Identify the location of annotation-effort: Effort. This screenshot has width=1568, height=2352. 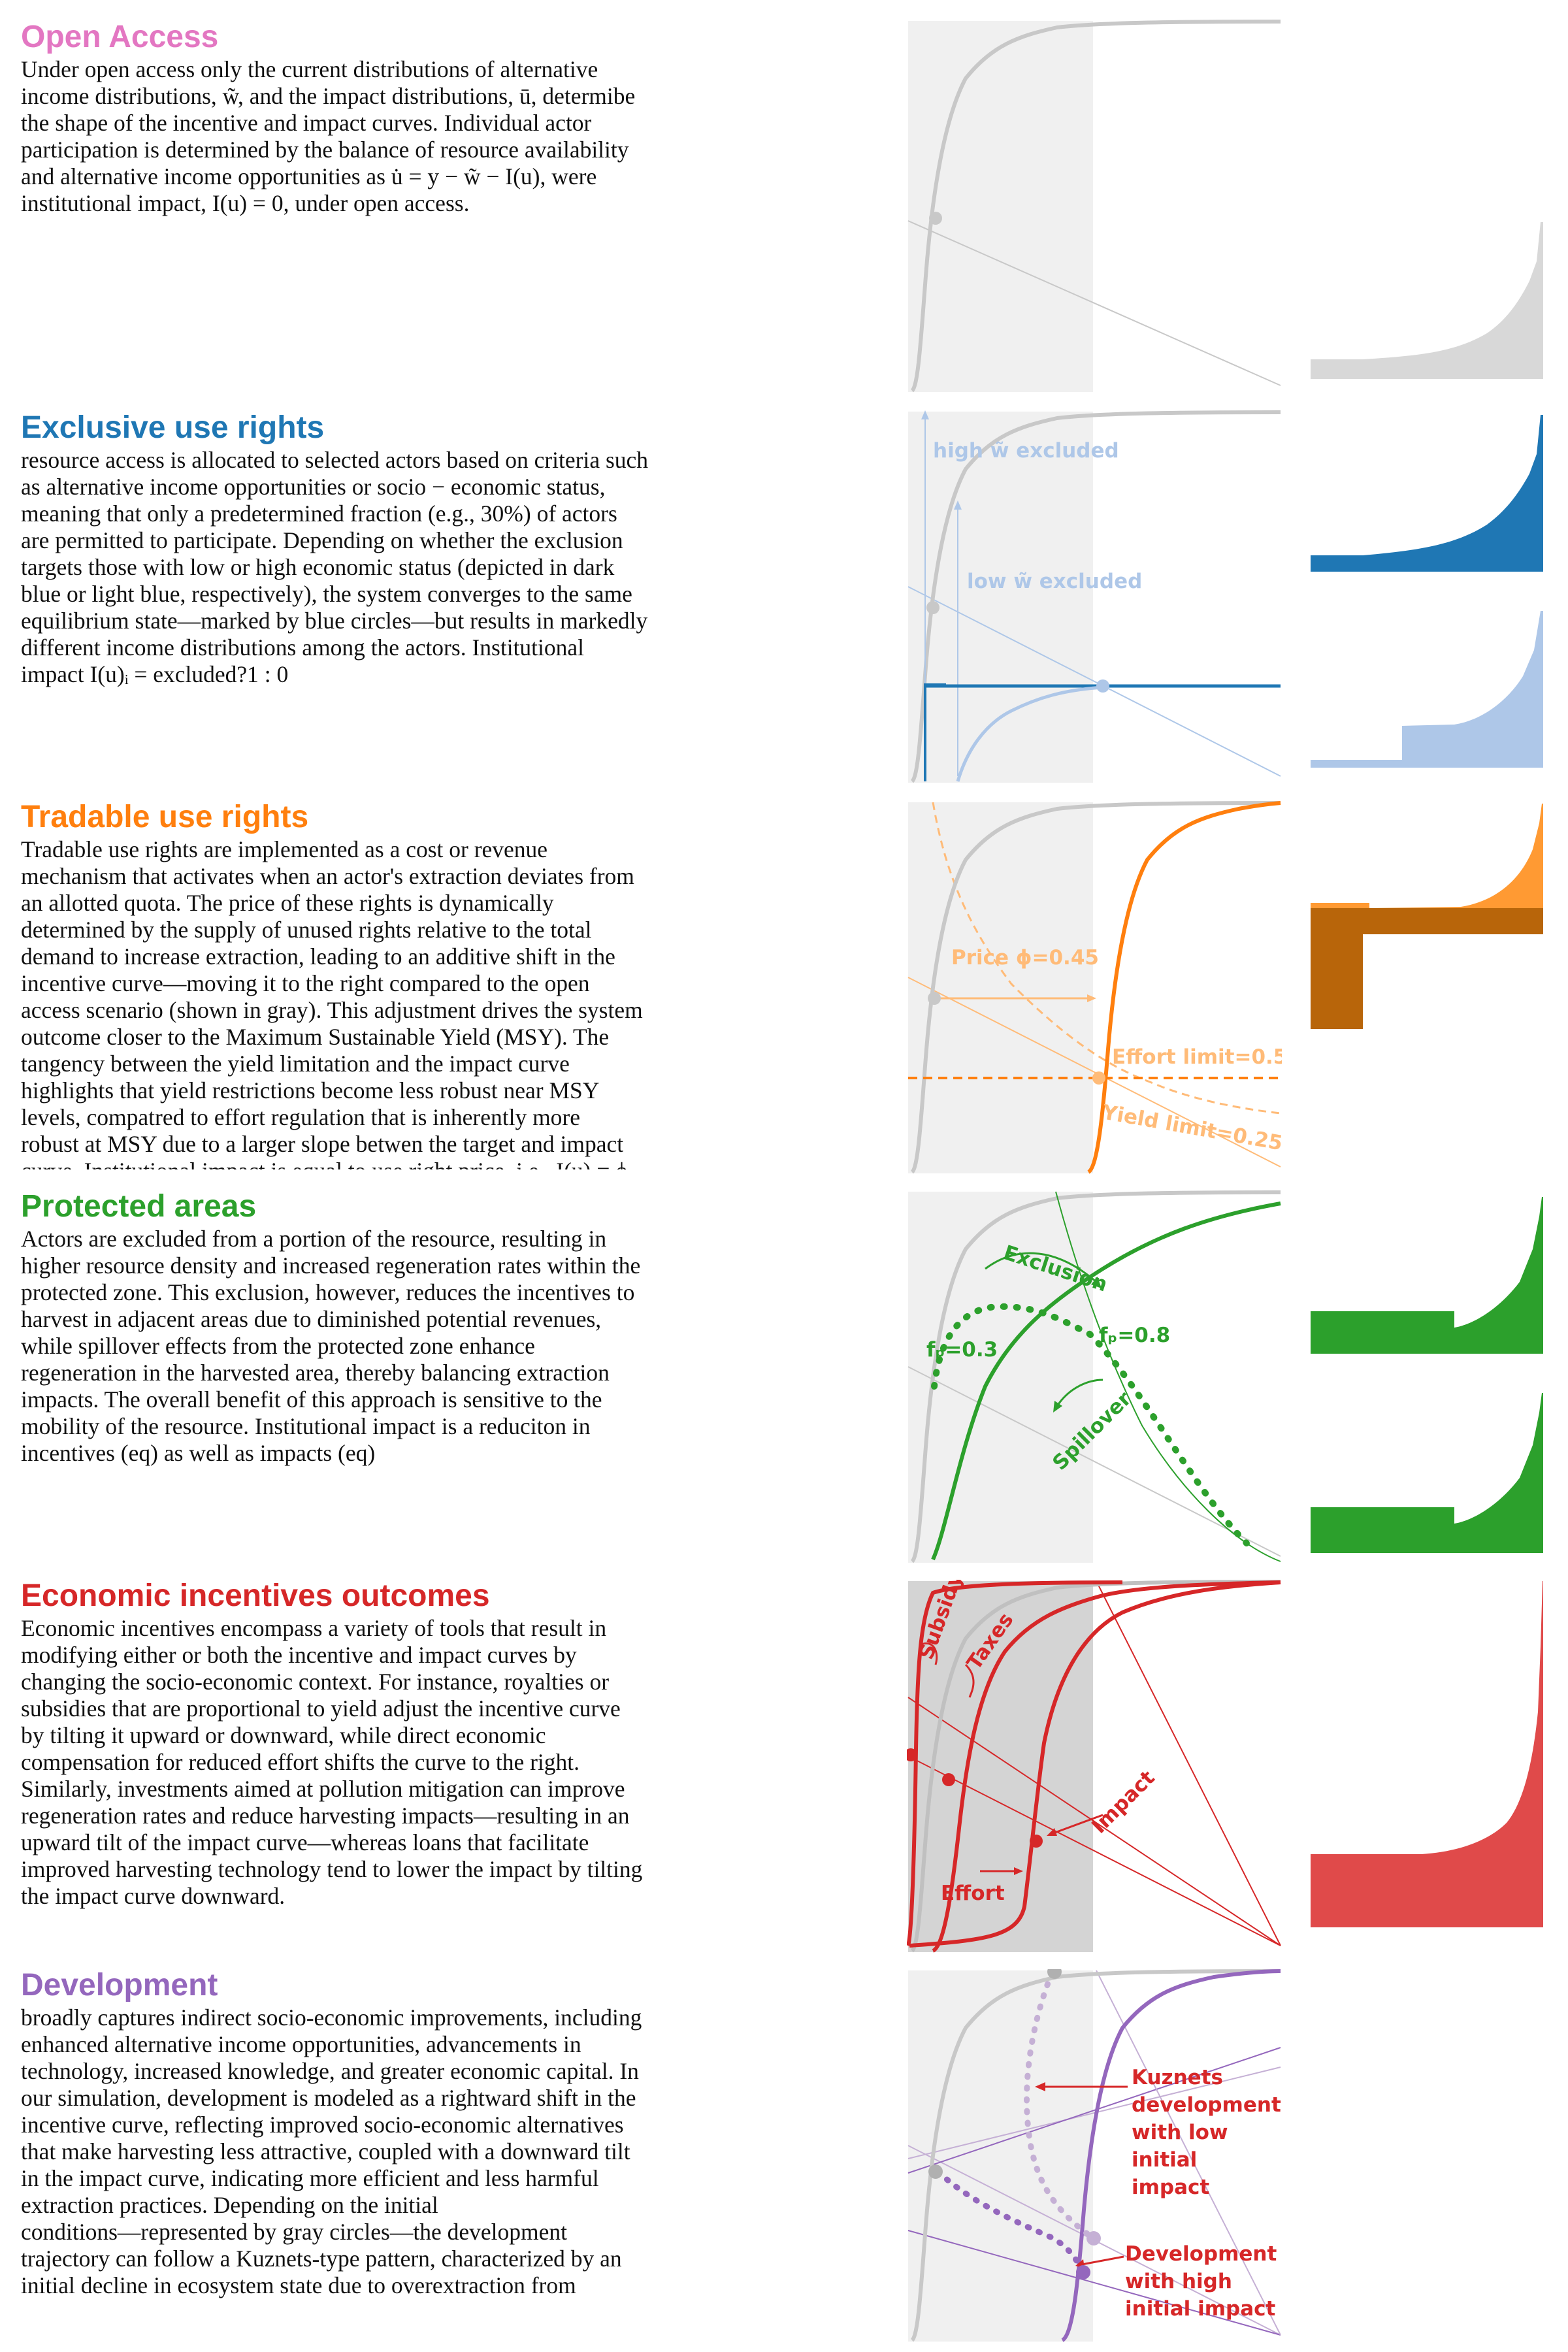
(973, 1893).